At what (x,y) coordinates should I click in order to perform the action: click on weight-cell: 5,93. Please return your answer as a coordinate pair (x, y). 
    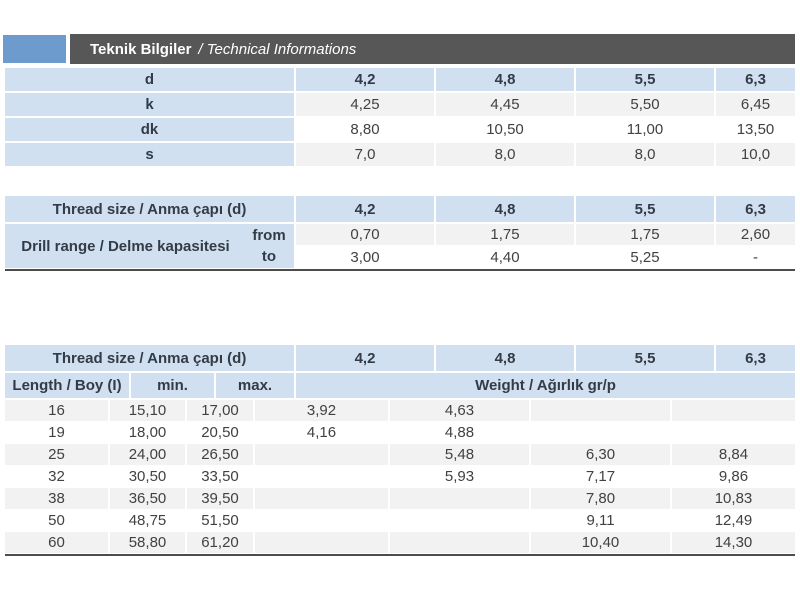
    Looking at the image, I should click on (459, 476).